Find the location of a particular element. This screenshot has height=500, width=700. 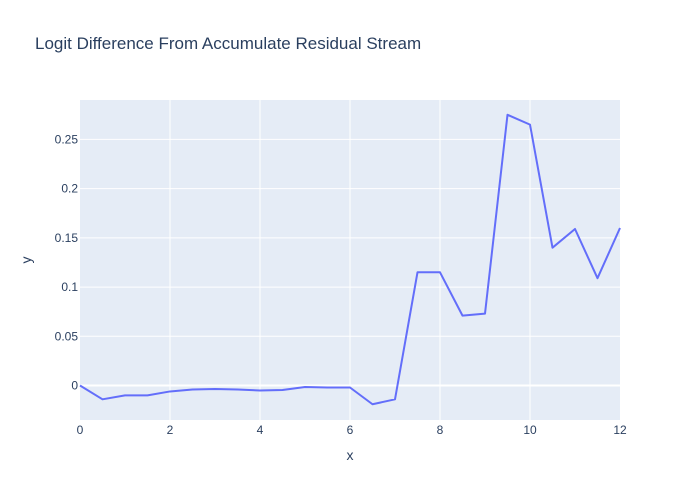

y-tick-label: 0.05 is located at coordinates (67, 336).